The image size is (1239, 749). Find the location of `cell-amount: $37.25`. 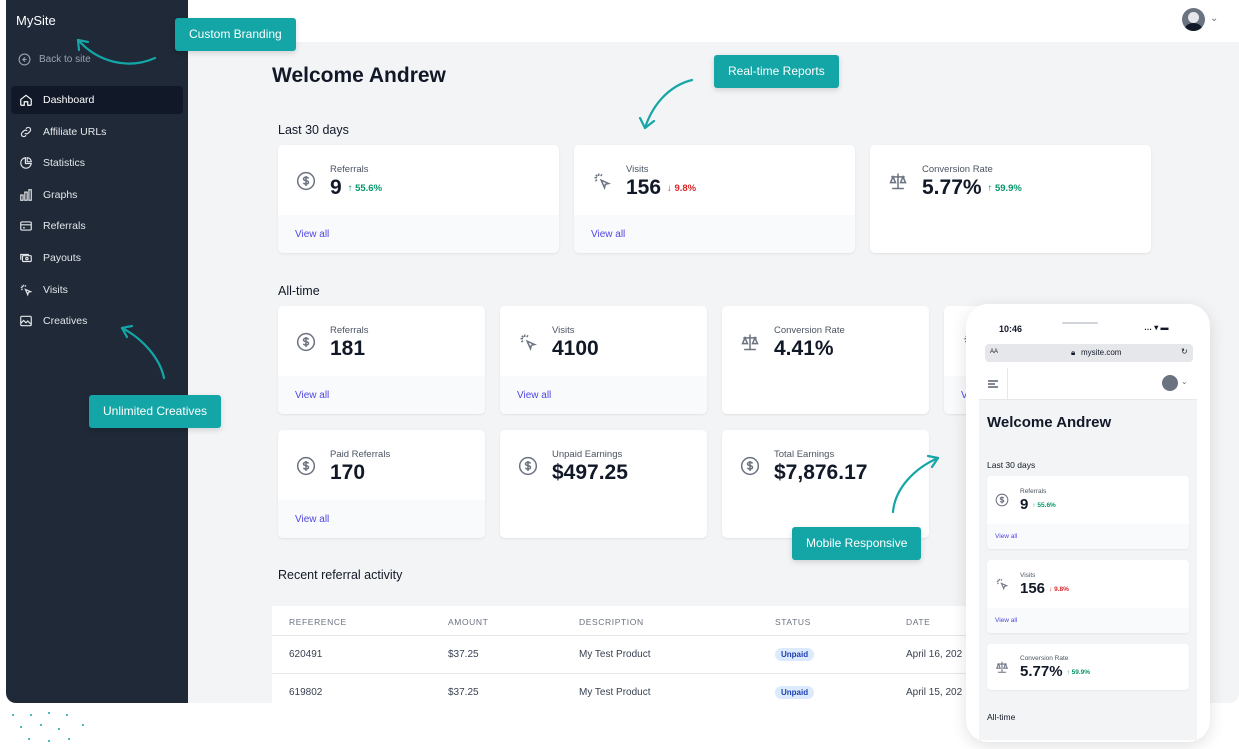

cell-amount: $37.25 is located at coordinates (463, 654).